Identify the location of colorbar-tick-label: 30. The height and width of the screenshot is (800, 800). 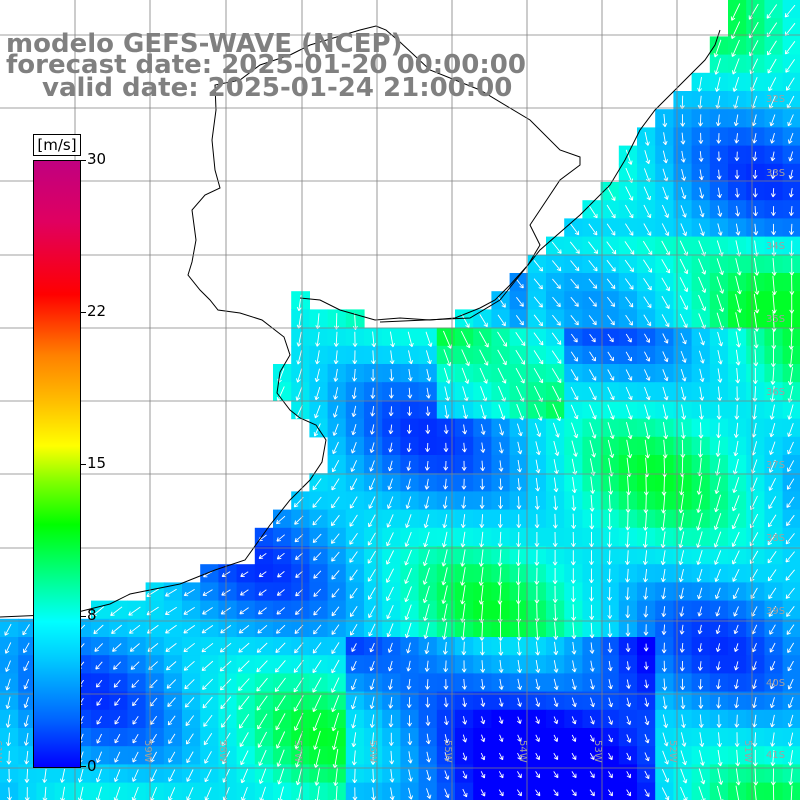
(97, 159).